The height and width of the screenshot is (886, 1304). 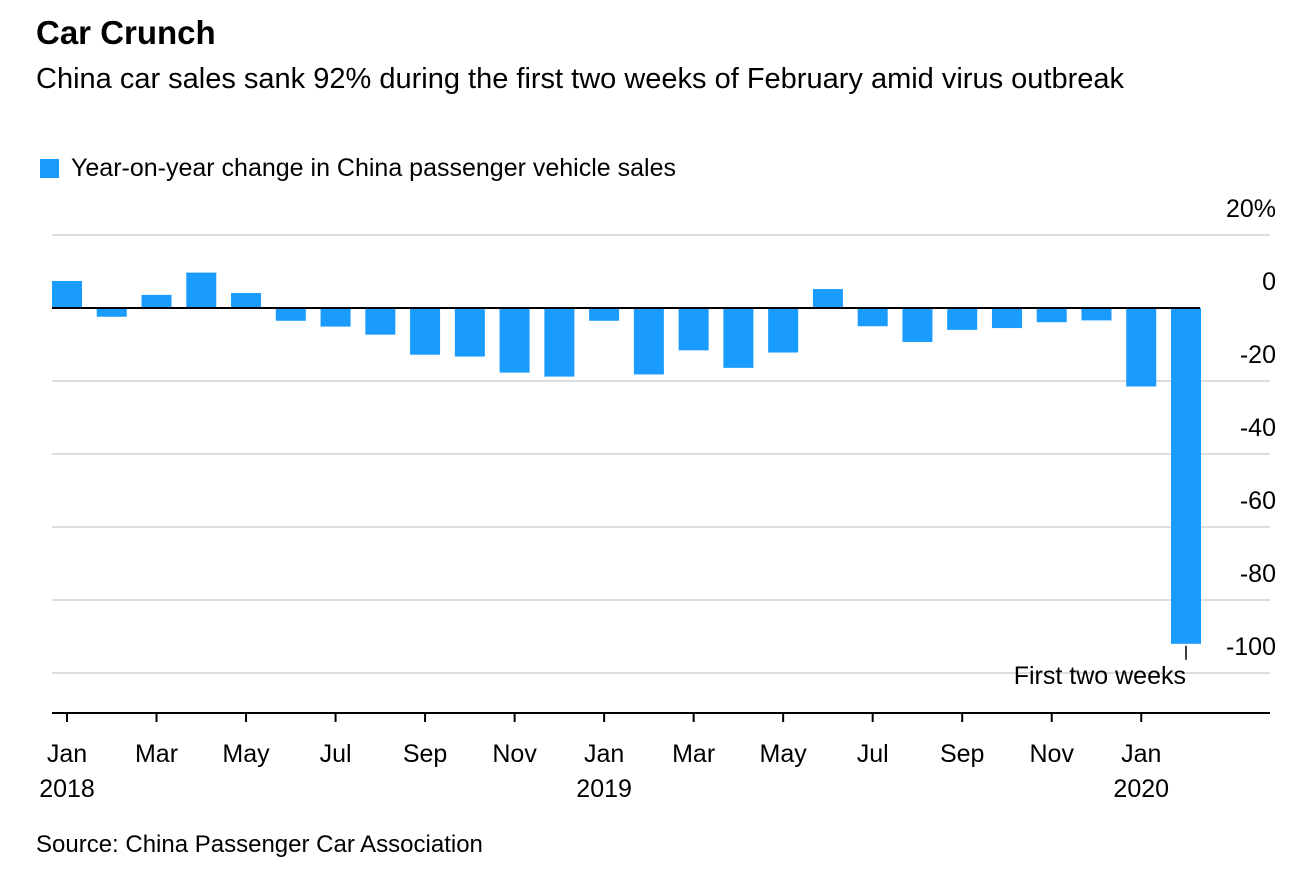 I want to click on y-tick-label: -60, so click(x=1258, y=501).